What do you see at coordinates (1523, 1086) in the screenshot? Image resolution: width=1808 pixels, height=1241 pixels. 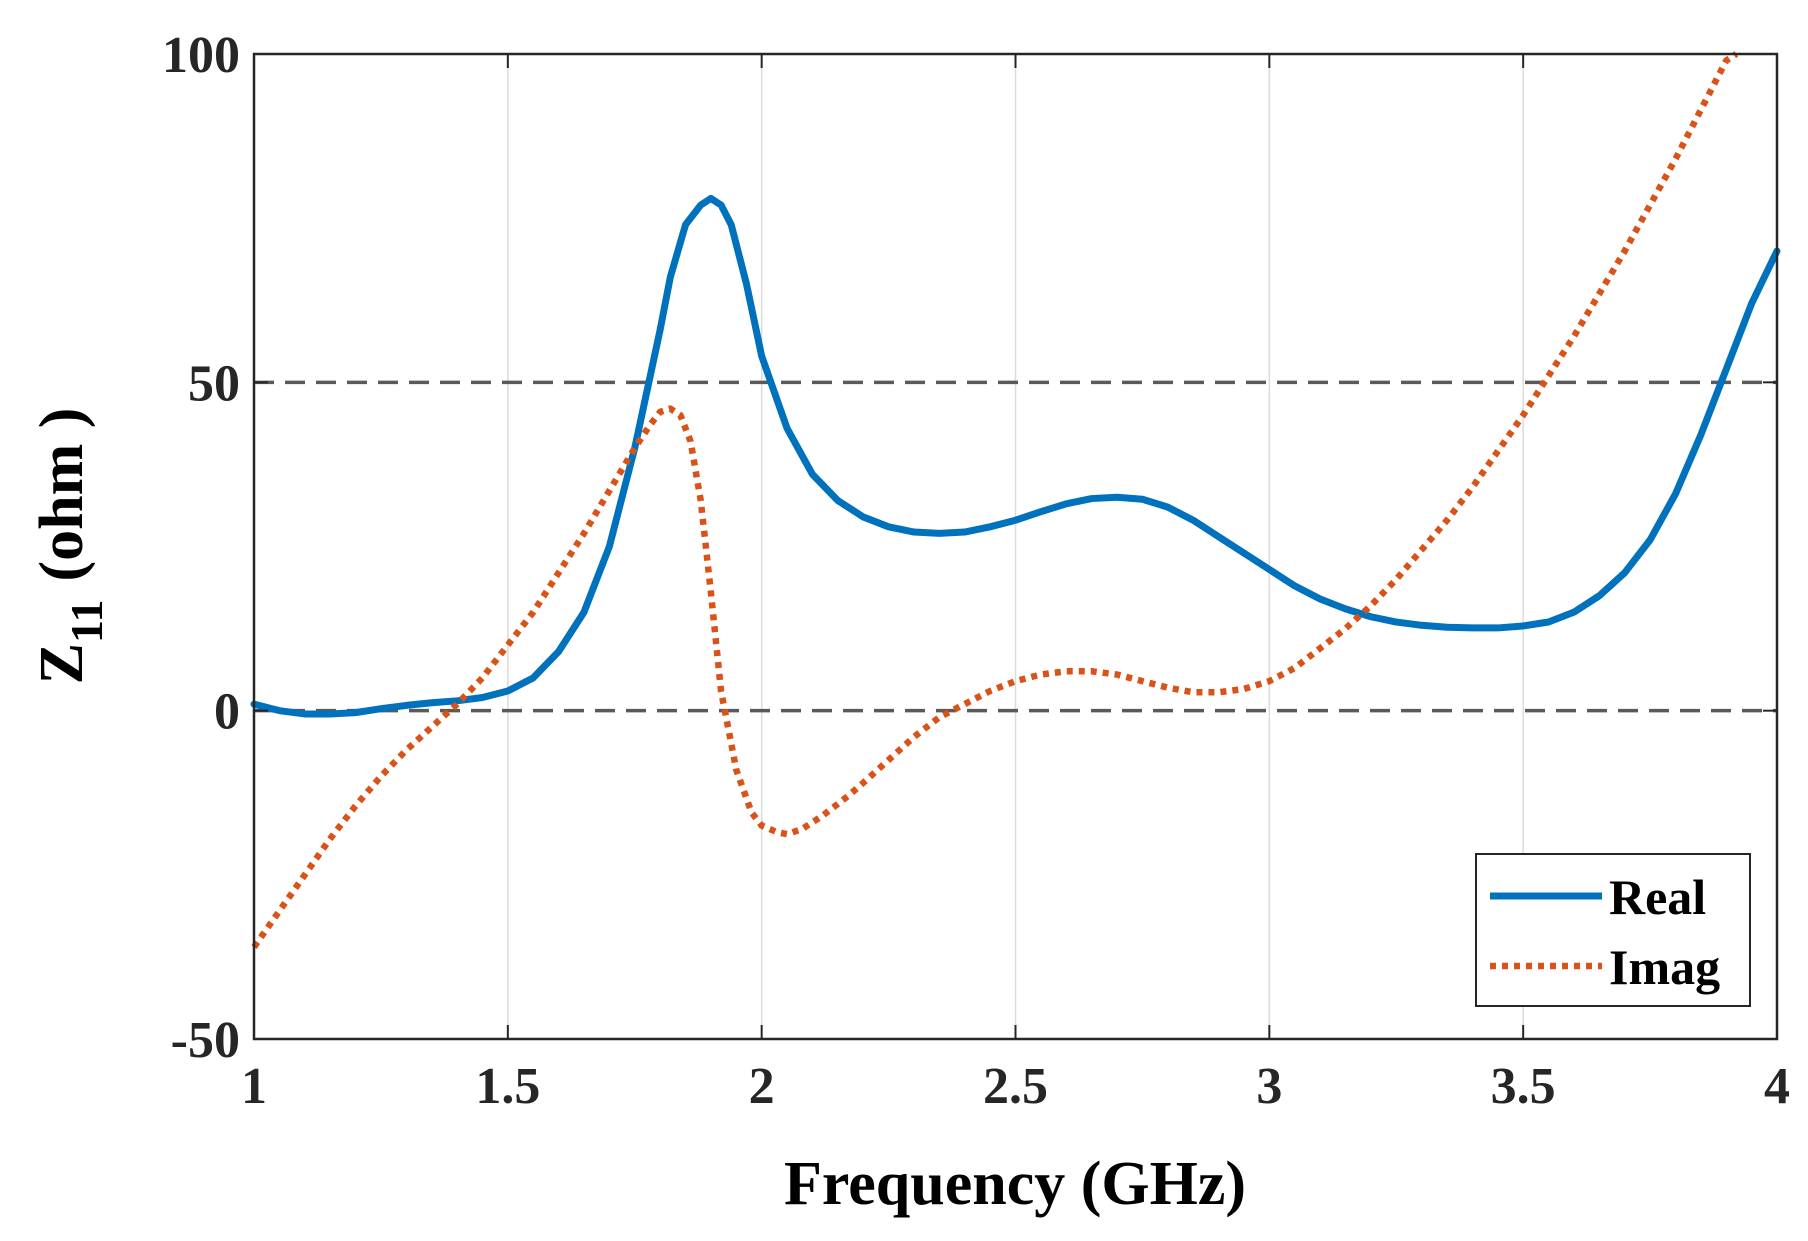 I see `x-tick-label: 3.5` at bounding box center [1523, 1086].